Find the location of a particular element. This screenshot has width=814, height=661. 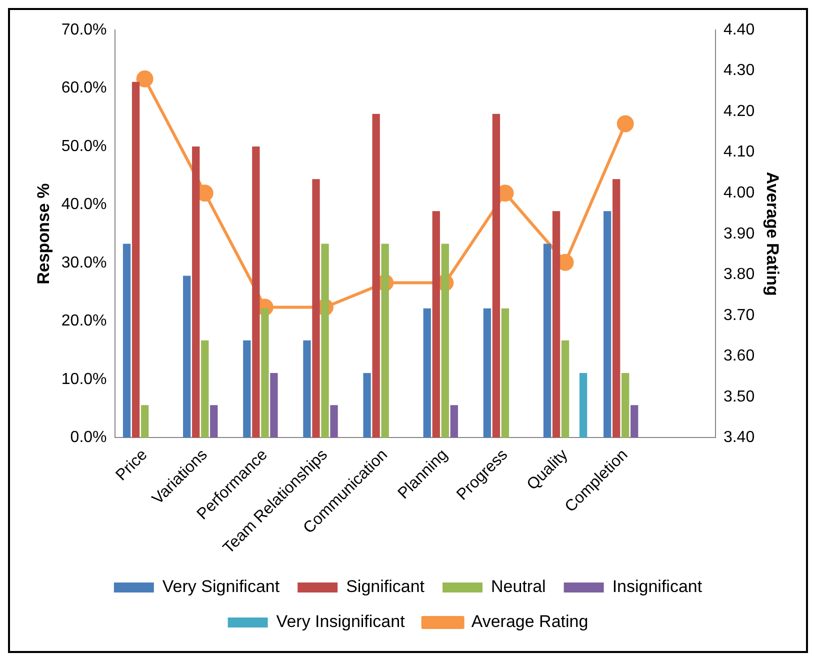

y2-tick-label: 4.20 is located at coordinates (739, 111).